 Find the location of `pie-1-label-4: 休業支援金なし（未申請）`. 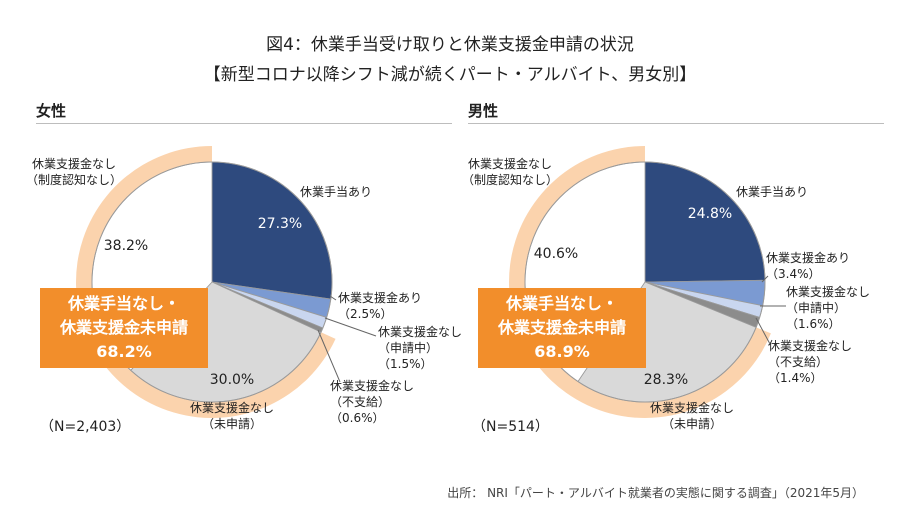

pie-1-label-4: 休業支援金なし（未申請） is located at coordinates (692, 415).